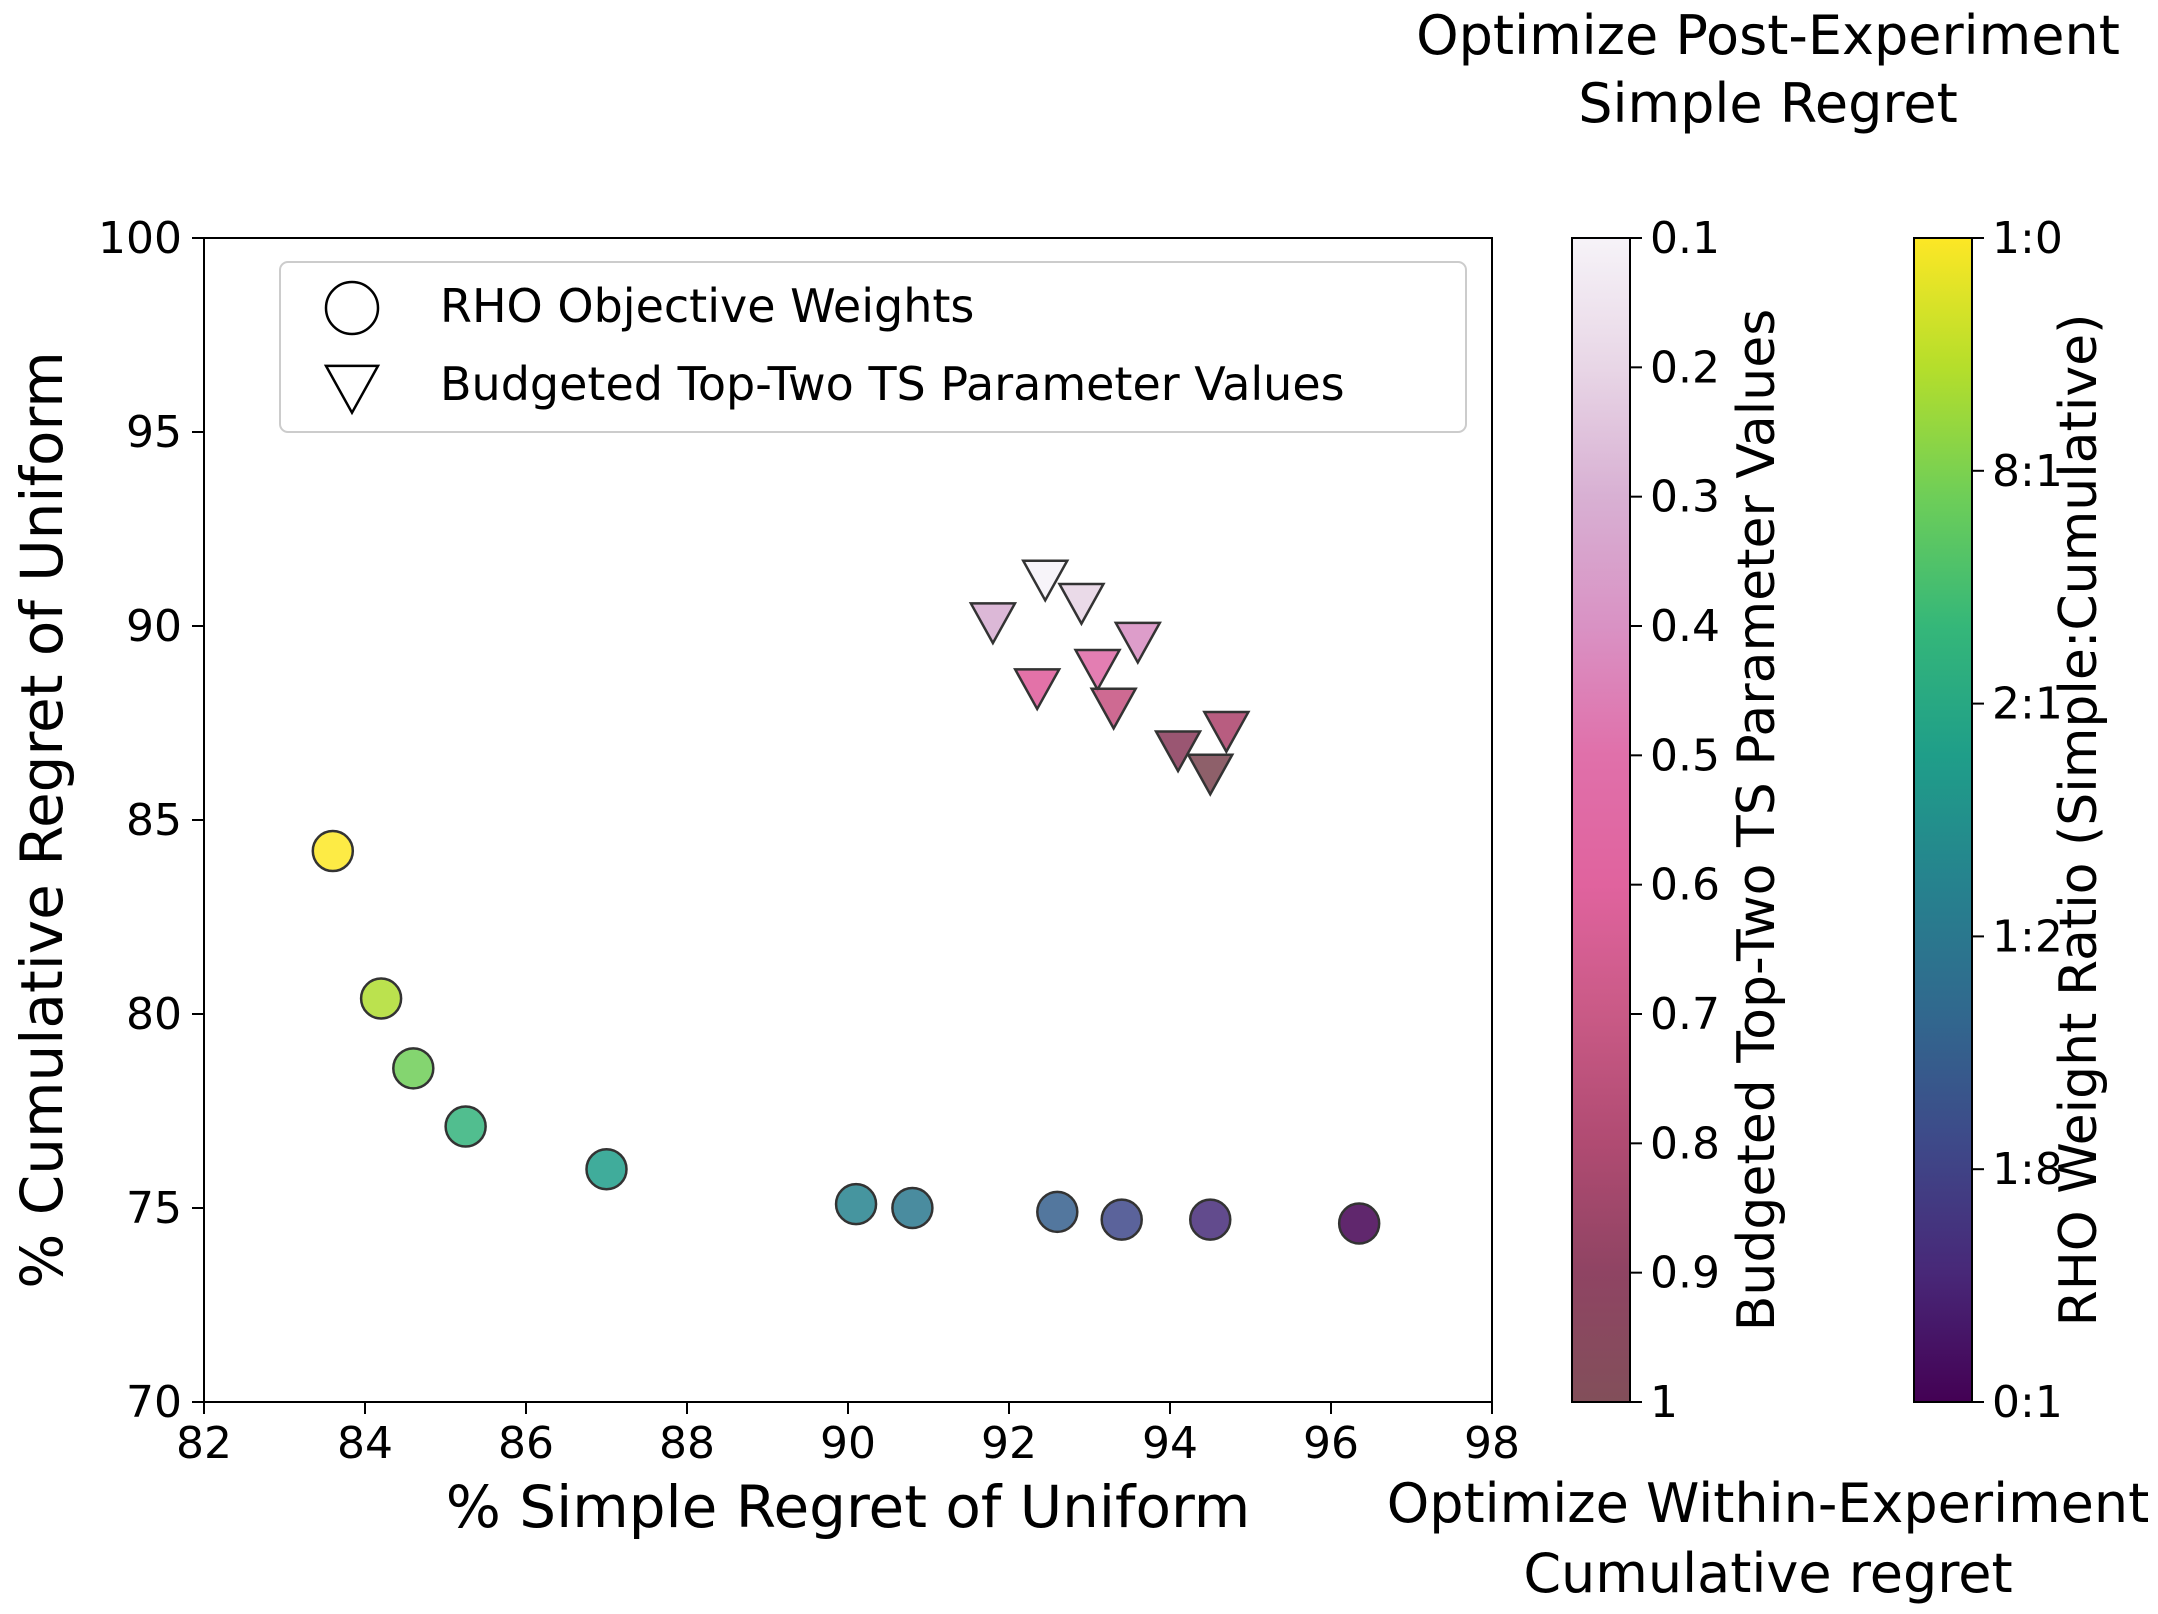 Image resolution: width=2158 pixels, height=1614 pixels. What do you see at coordinates (2079, 820) in the screenshot?
I see `colorbar-label: RHO Weight Ratio (Simple:Cumulative)` at bounding box center [2079, 820].